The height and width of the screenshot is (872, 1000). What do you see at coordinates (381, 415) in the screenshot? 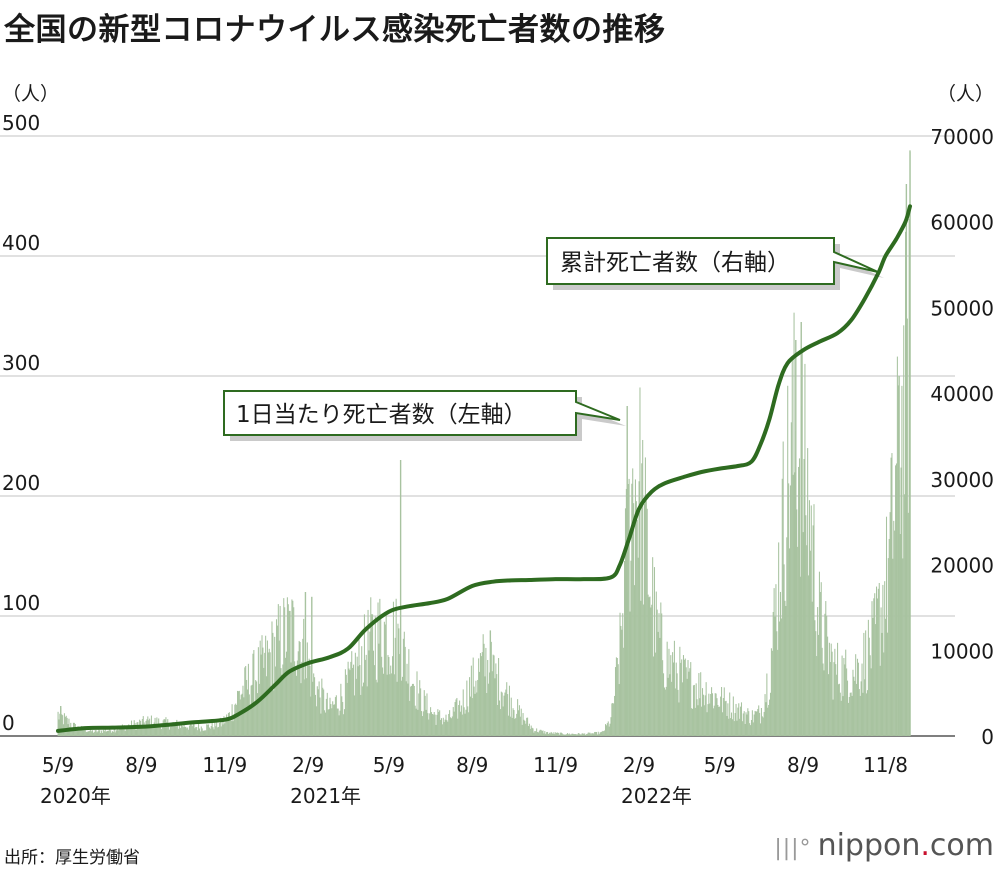
I see `daily-deaths-label: 1日当たり死亡者数（左軸）` at bounding box center [381, 415].